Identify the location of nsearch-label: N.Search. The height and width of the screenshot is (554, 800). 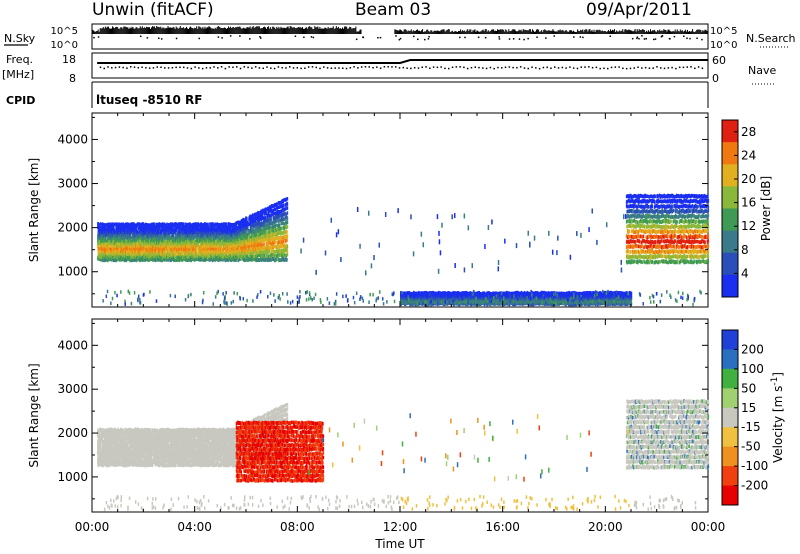
(771, 38).